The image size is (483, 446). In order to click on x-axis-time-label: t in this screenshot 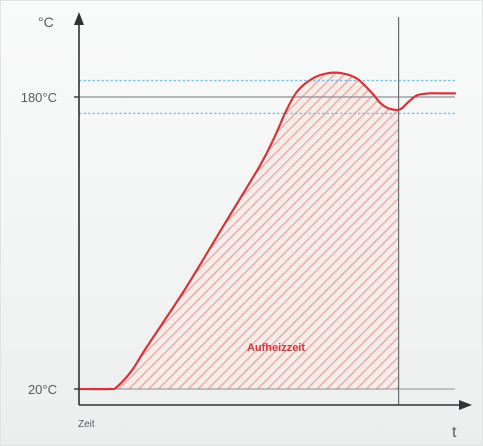, I will do `click(454, 432)`.